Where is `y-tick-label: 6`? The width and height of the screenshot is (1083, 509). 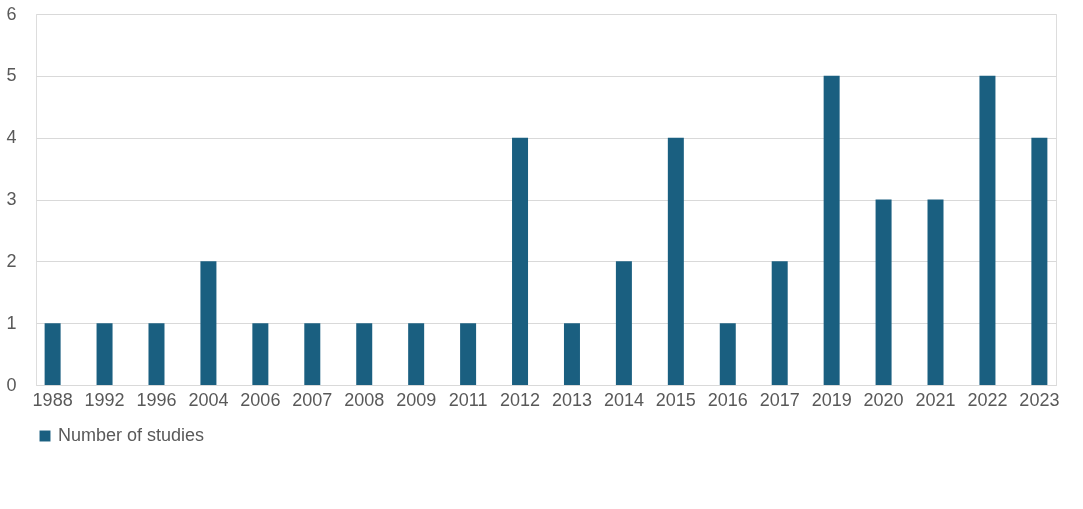 y-tick-label: 6 is located at coordinates (11, 13).